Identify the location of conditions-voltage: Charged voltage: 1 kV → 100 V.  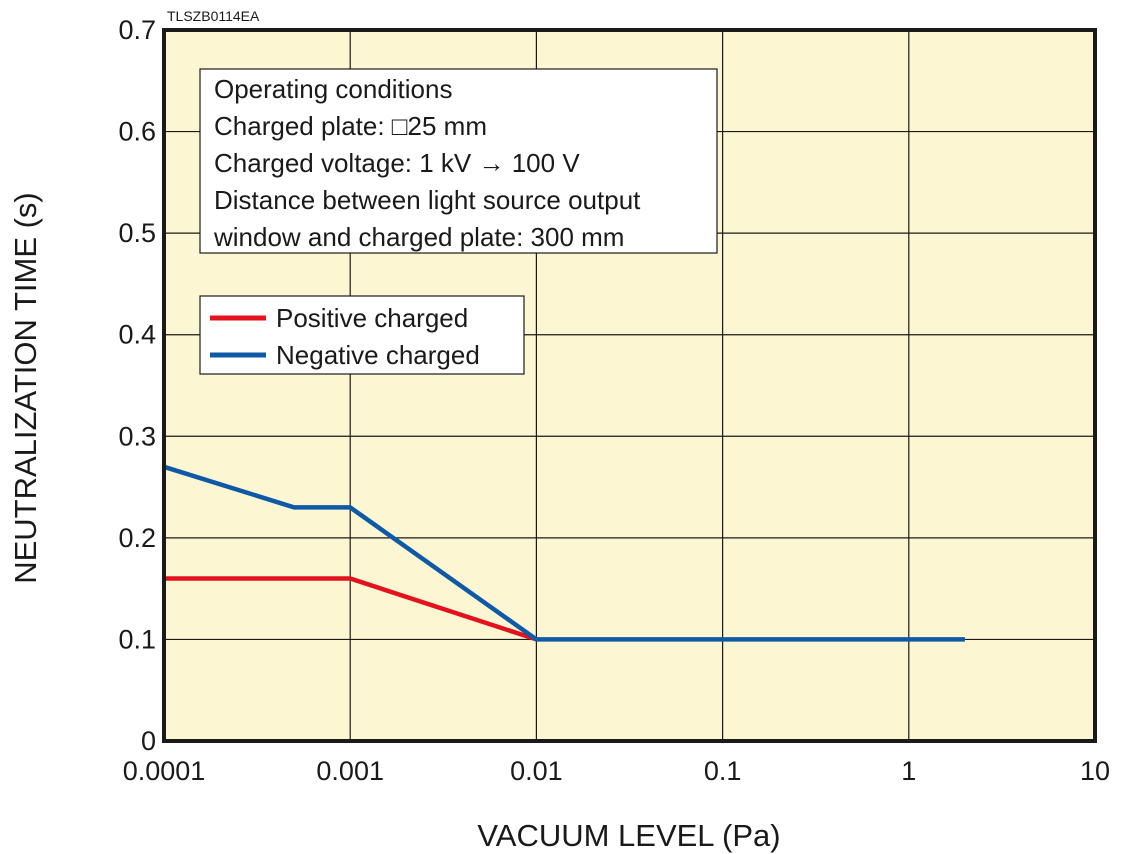
(397, 163).